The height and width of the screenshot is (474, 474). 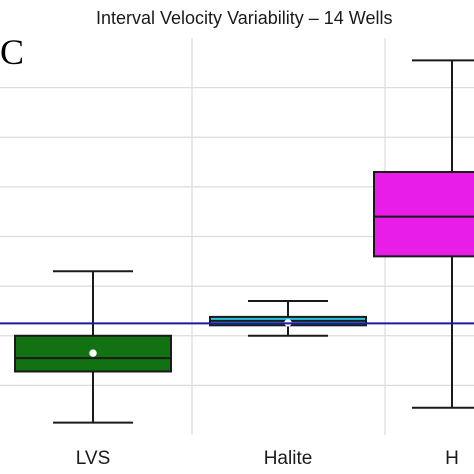 I want to click on x-tick-label: H, so click(x=452, y=458).